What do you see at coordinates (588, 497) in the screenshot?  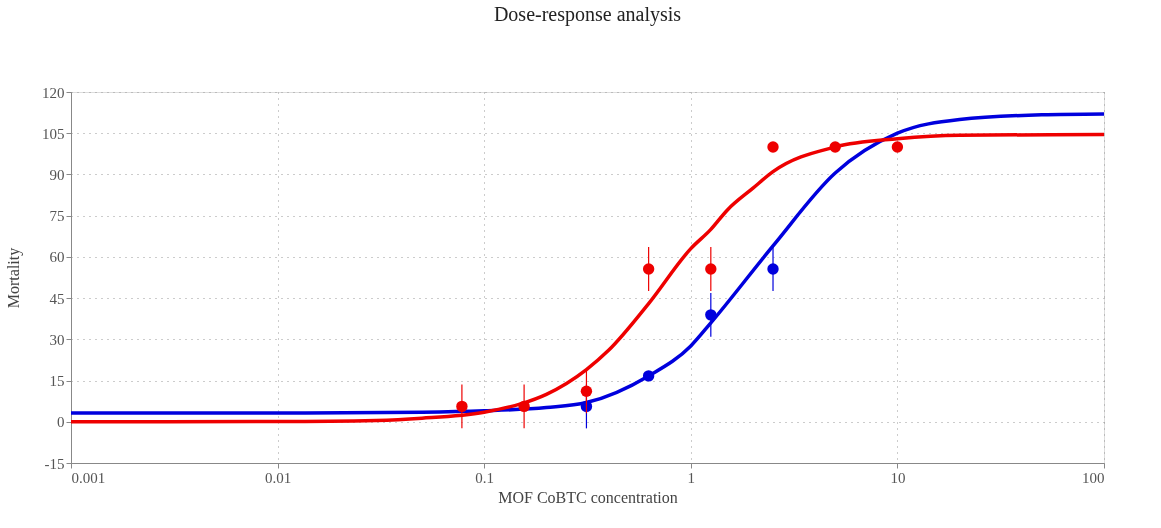 I see `x-axis-title: MOF CoBTC concentration` at bounding box center [588, 497].